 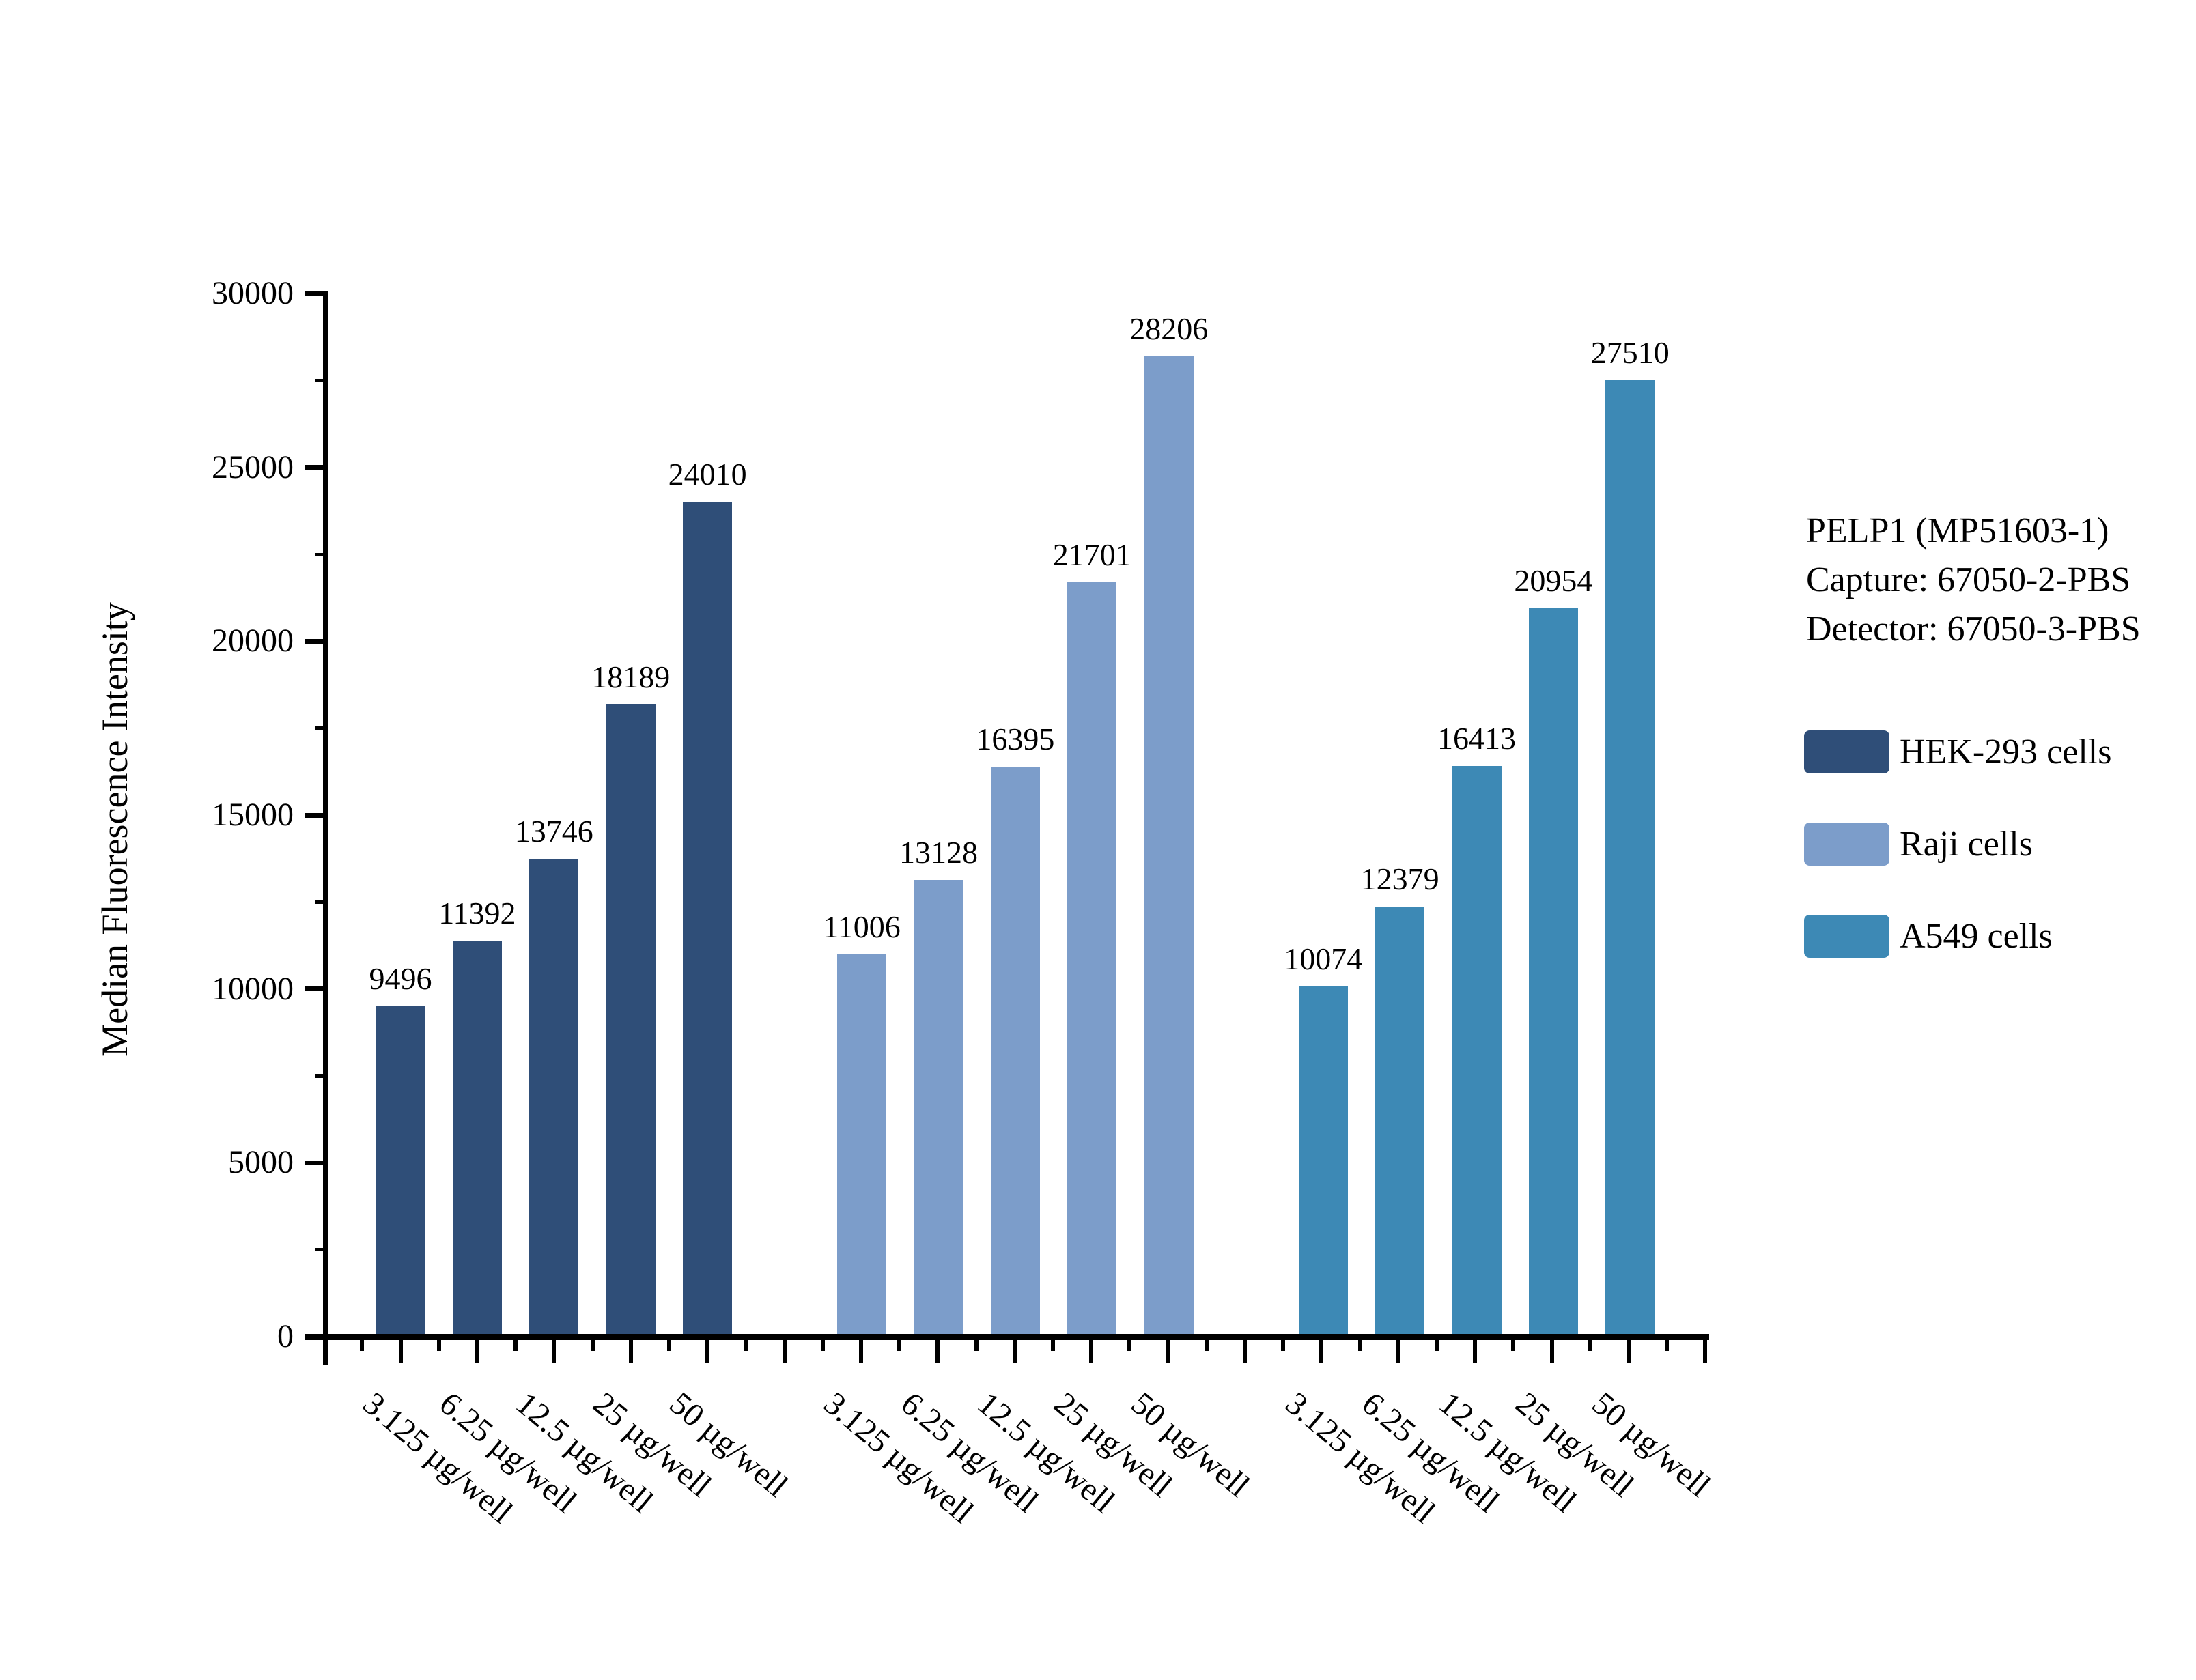 I want to click on y-tick-label: 5000, so click(x=261, y=1162).